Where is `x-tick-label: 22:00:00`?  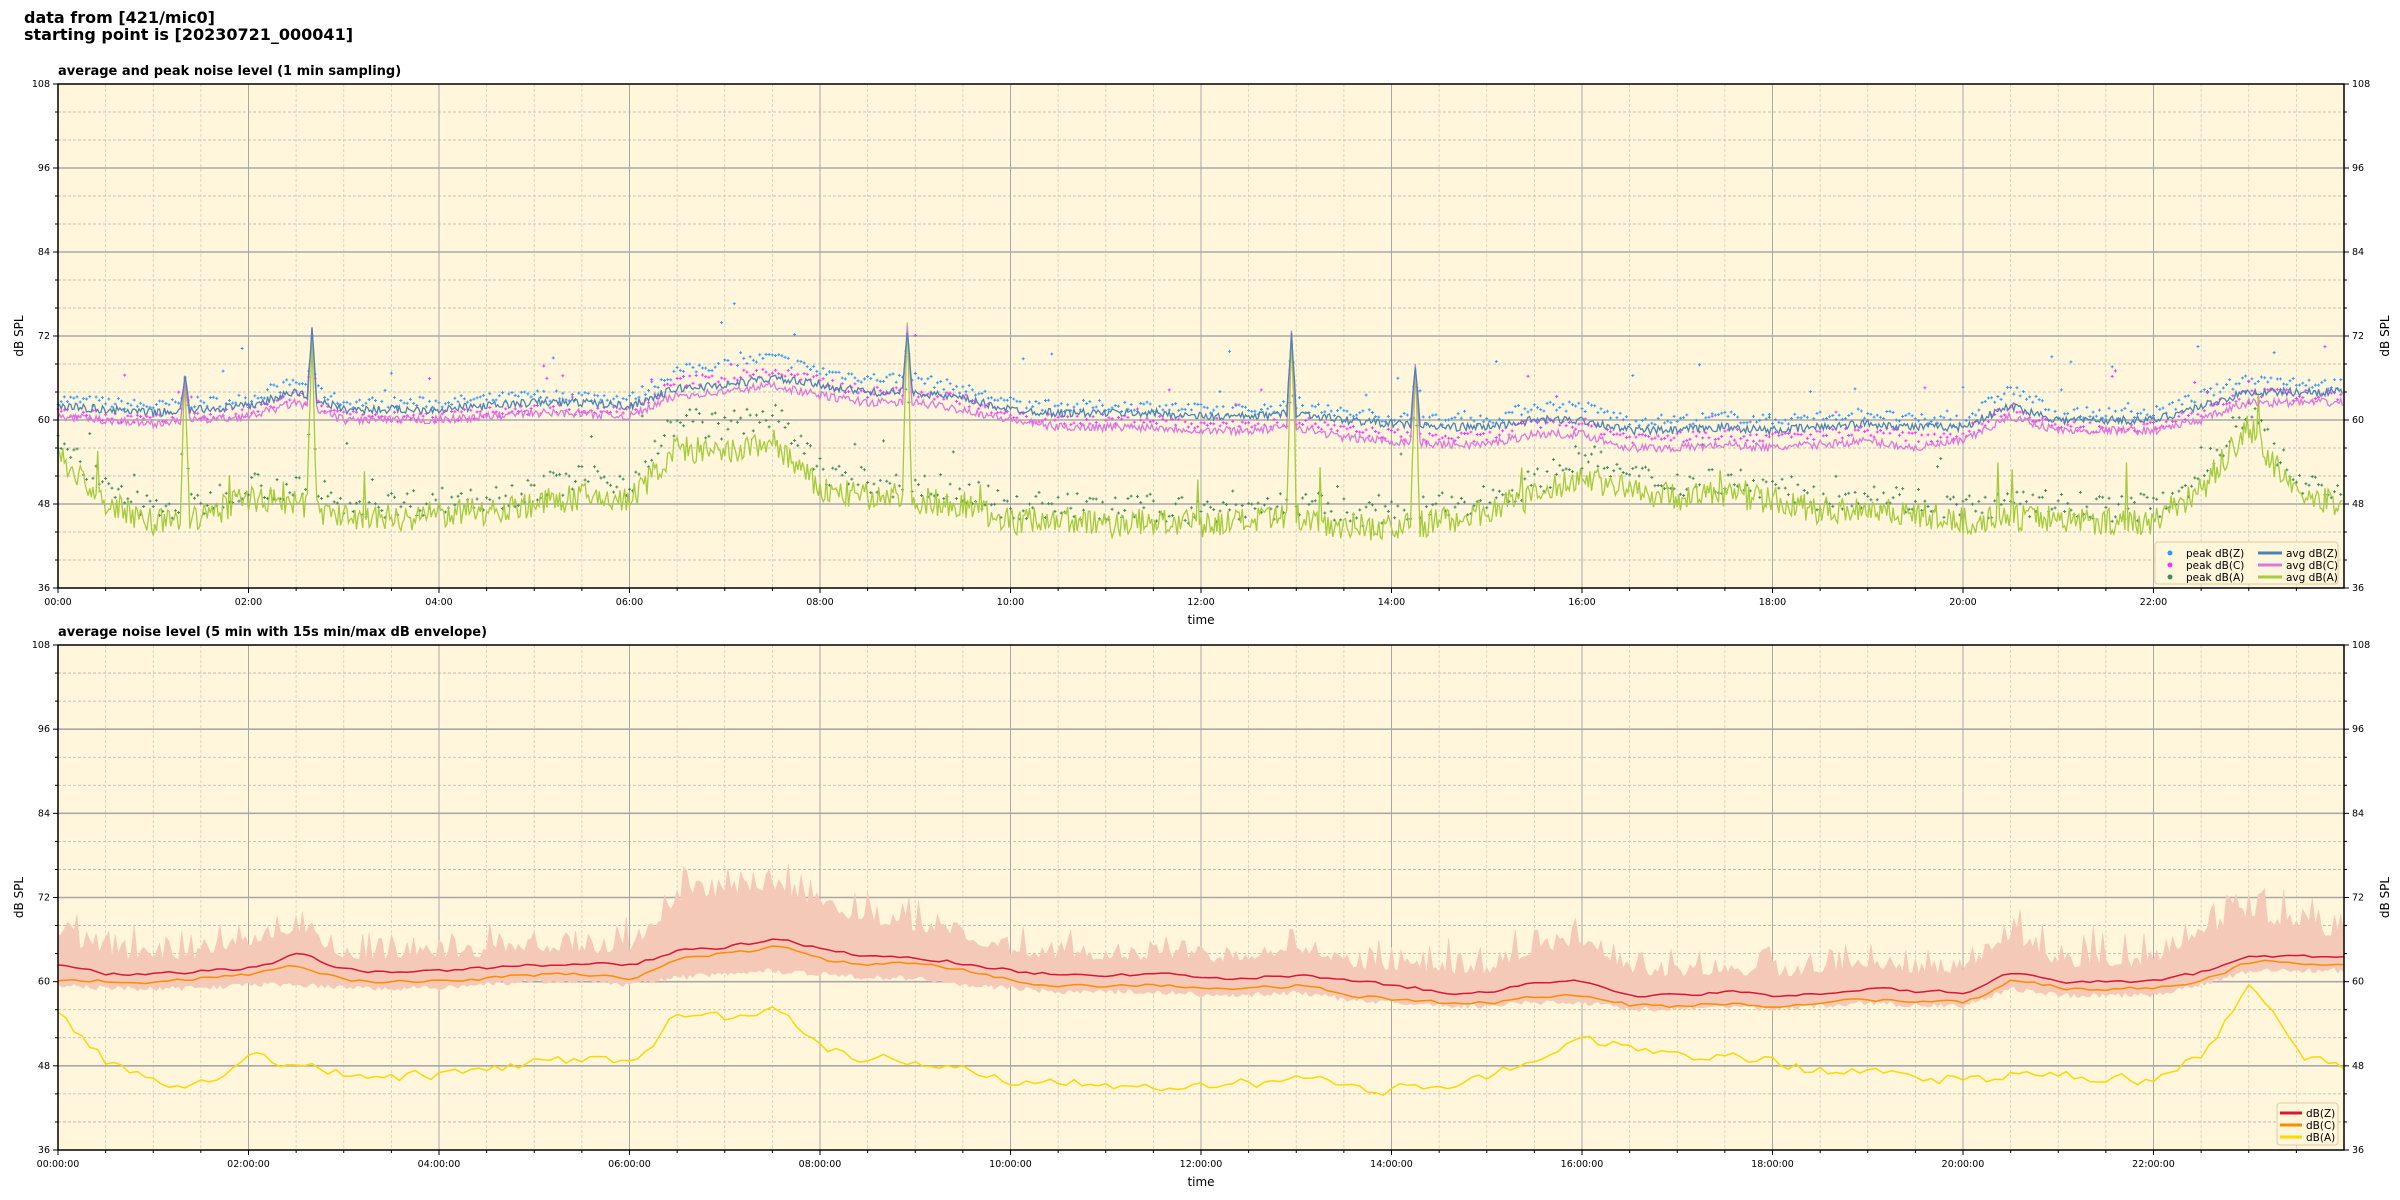 x-tick-label: 22:00:00 is located at coordinates (2153, 1164).